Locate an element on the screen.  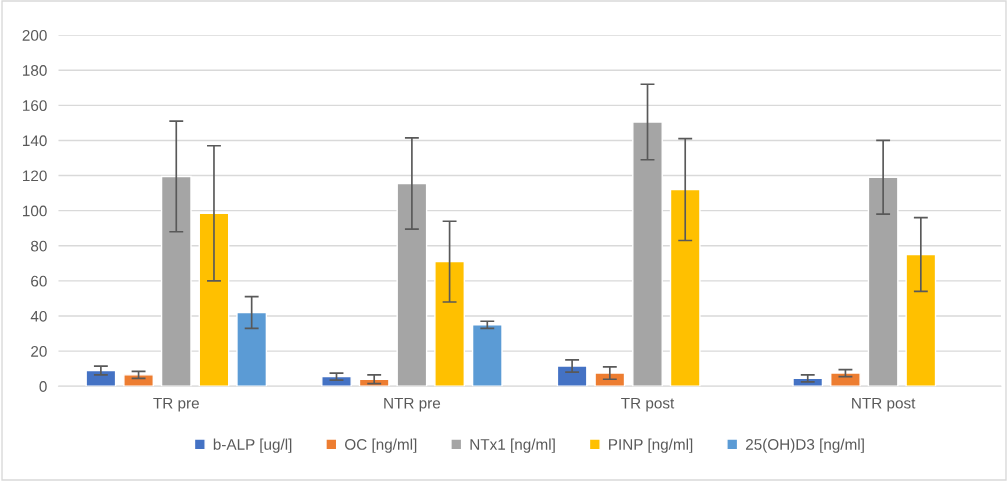
x-tick-label: NTR pre is located at coordinates (412, 404).